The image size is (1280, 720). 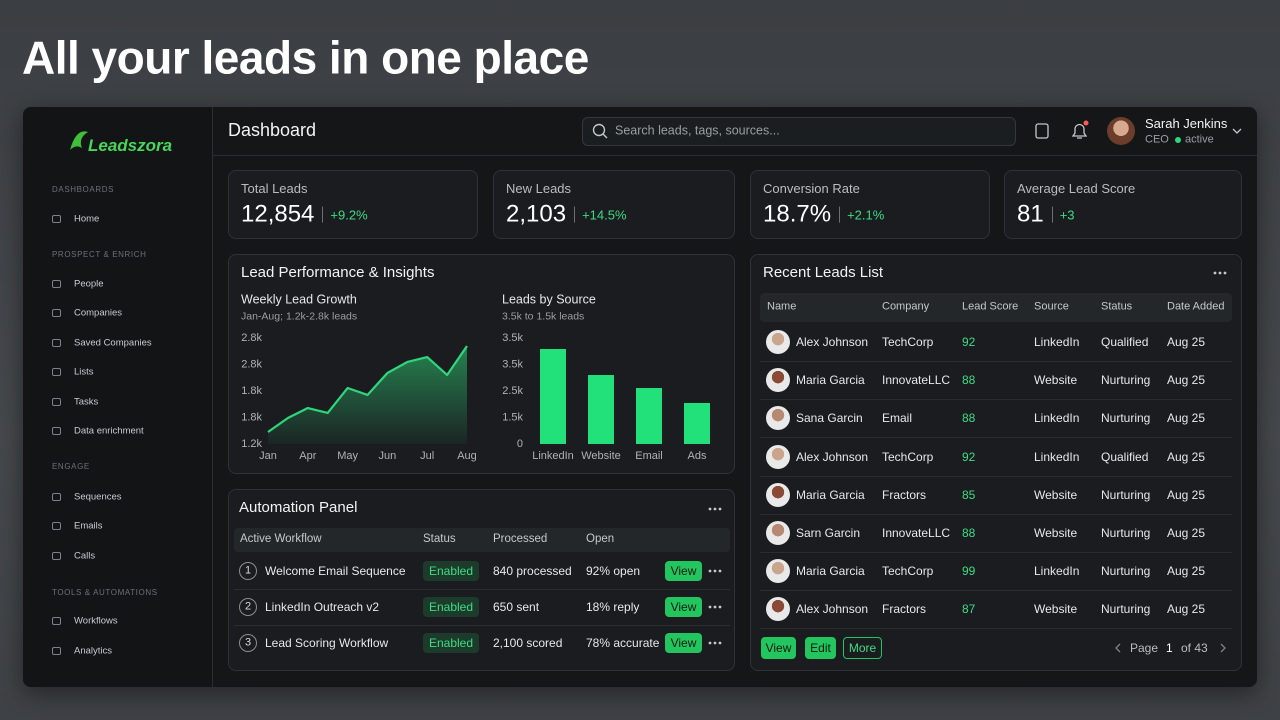 I want to click on kpi-change: +9.2%, so click(x=349, y=215).